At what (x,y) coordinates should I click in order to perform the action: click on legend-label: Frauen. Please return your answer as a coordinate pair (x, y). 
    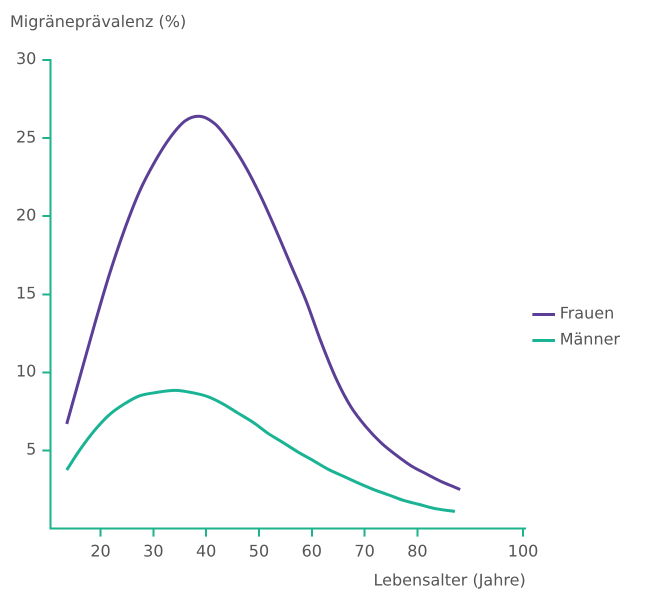
    Looking at the image, I should click on (587, 313).